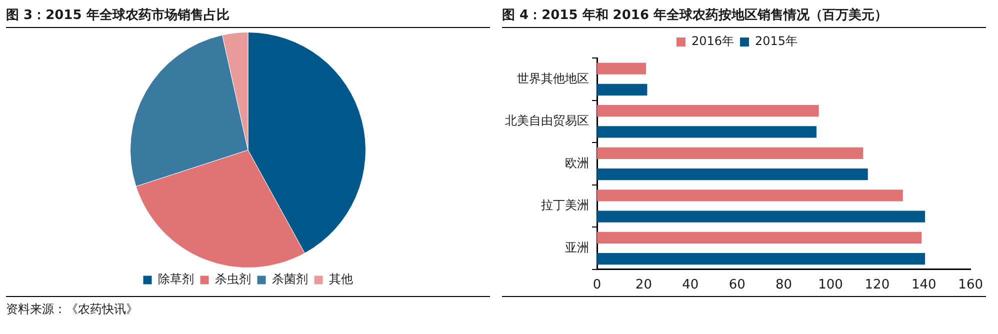 The image size is (998, 334). I want to click on chart-title: 图 4：2015 年和 2016 年全球农药按地区销售情况（百万美元）, so click(744, 16).